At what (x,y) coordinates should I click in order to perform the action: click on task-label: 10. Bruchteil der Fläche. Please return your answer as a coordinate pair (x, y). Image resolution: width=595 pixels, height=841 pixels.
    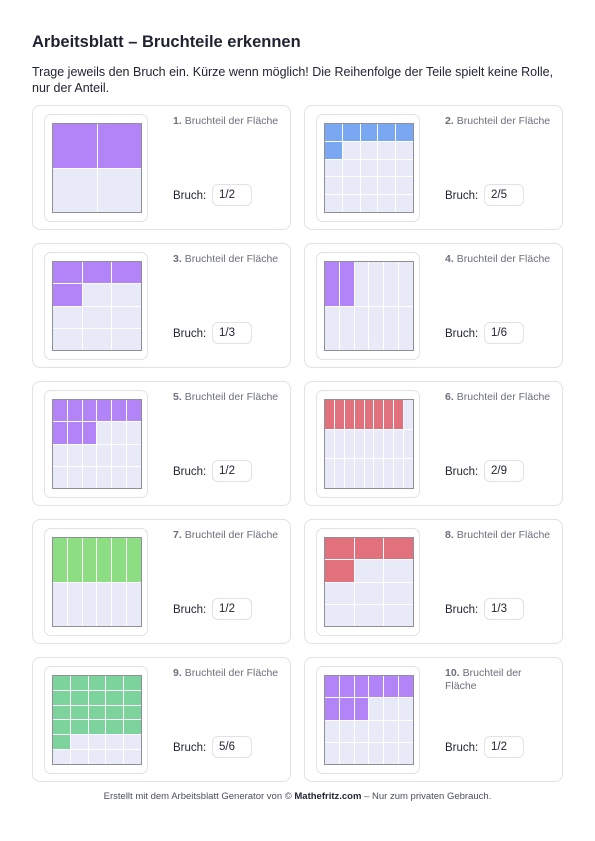
    Looking at the image, I should click on (500, 680).